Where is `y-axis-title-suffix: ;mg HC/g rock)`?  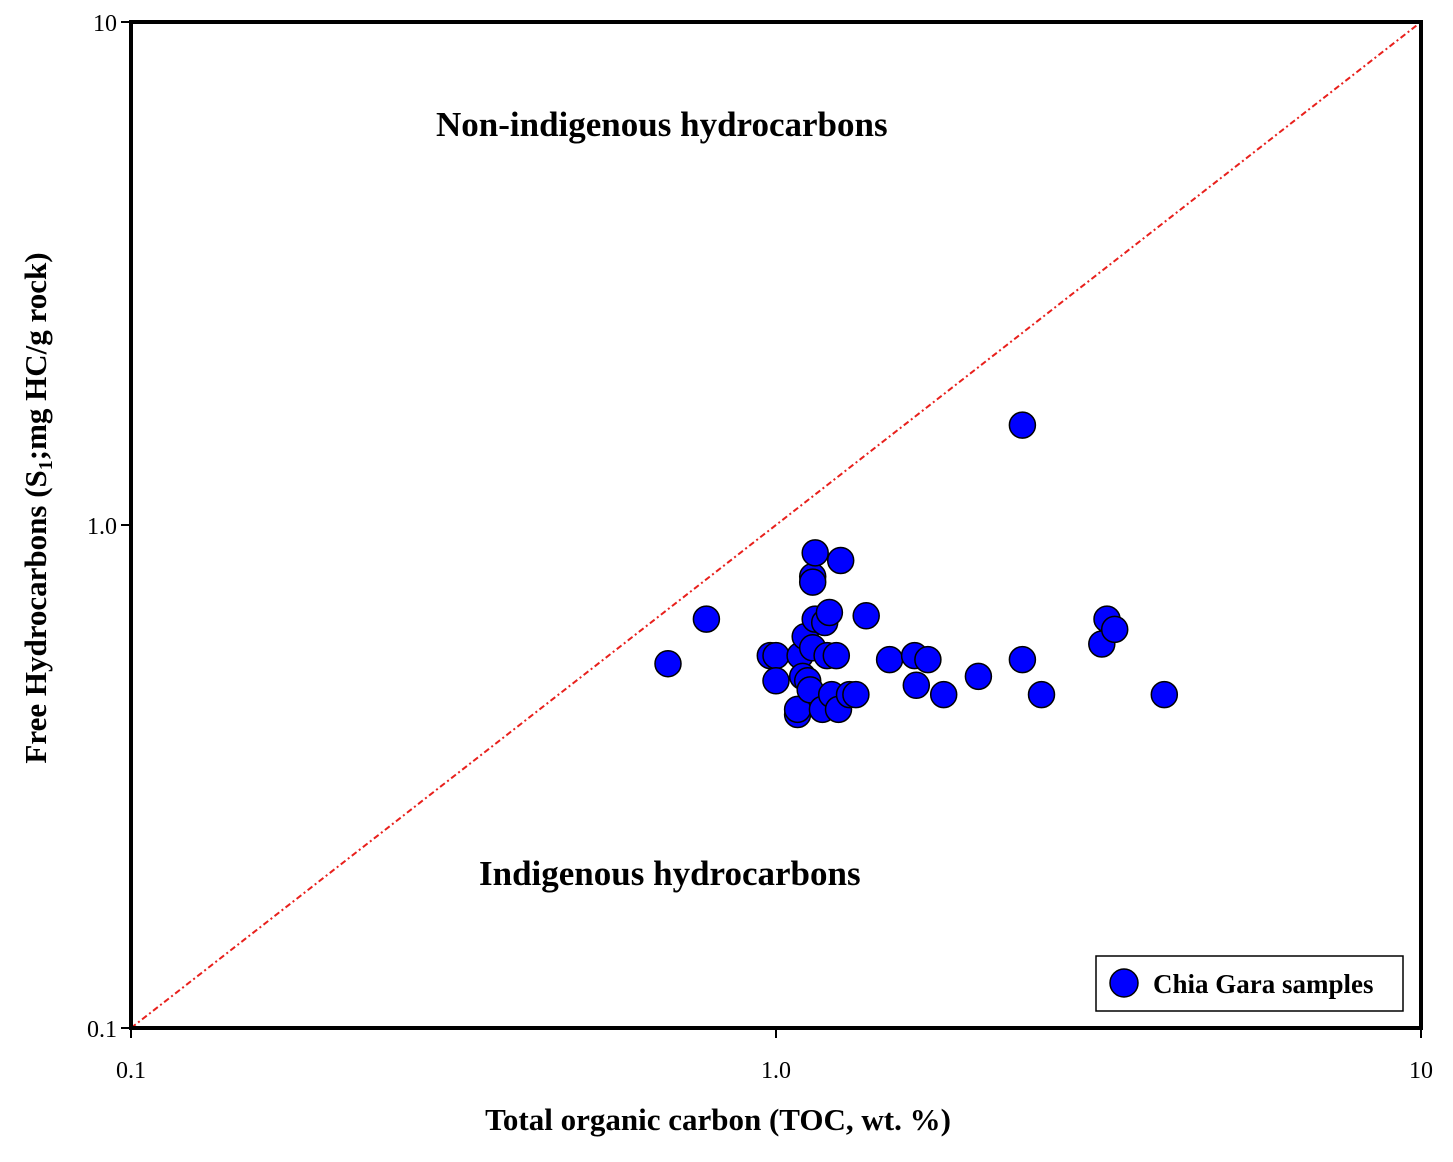 y-axis-title-suffix: ;mg HC/g rock) is located at coordinates (35, 356).